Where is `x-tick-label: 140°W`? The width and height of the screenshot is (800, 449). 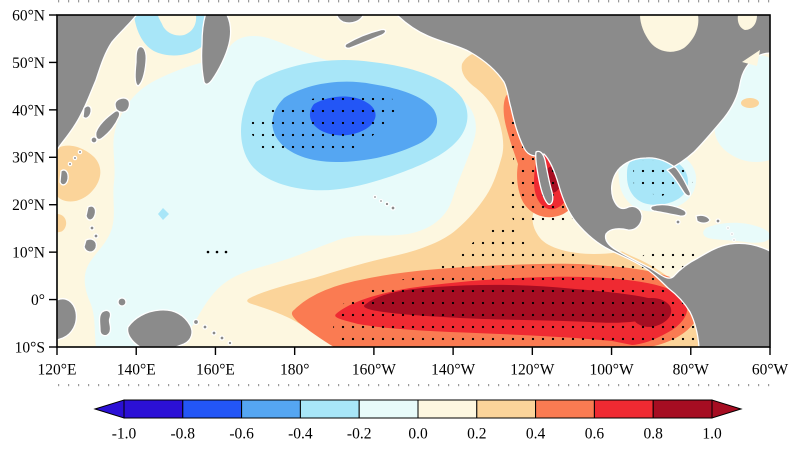 x-tick-label: 140°W is located at coordinates (453, 369).